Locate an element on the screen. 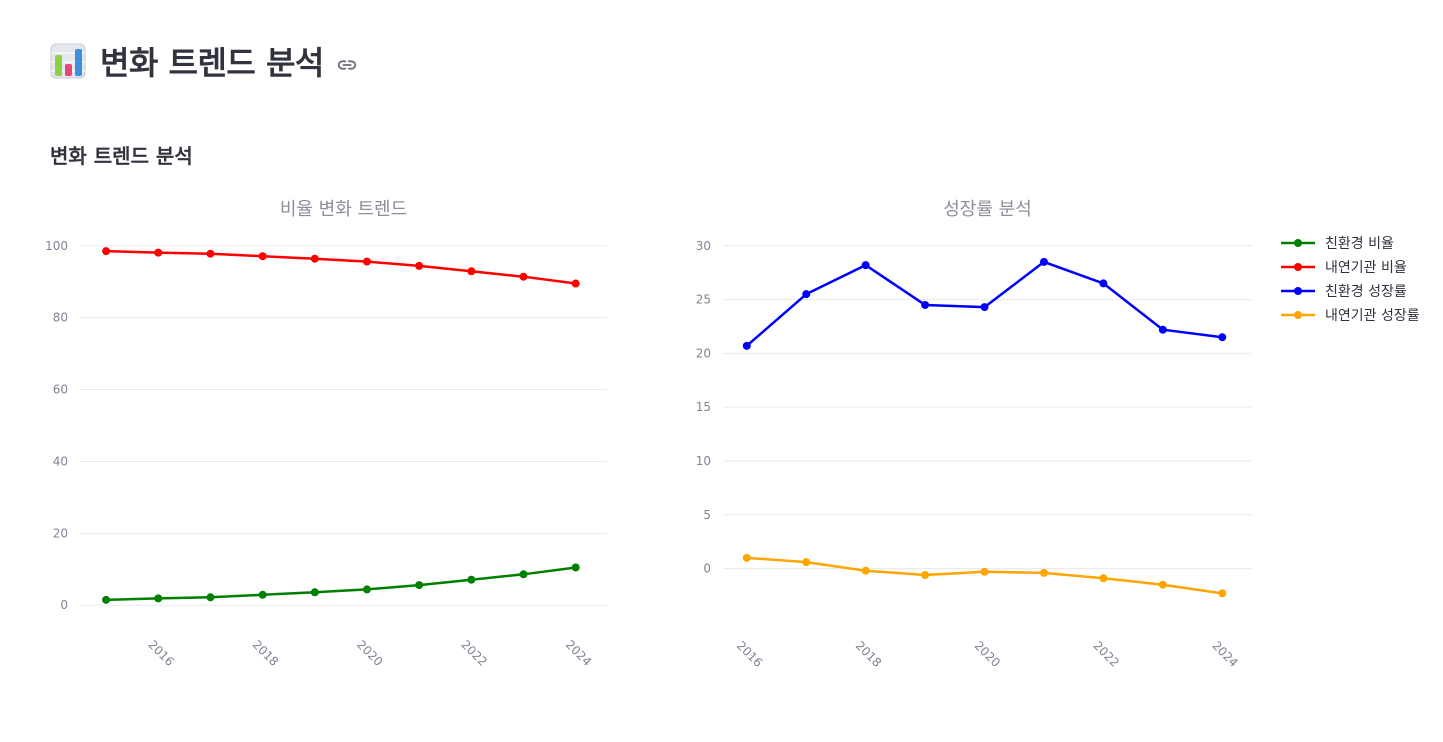 The height and width of the screenshot is (742, 1443). page-header: 변화 트렌드 분석 is located at coordinates (204, 61).